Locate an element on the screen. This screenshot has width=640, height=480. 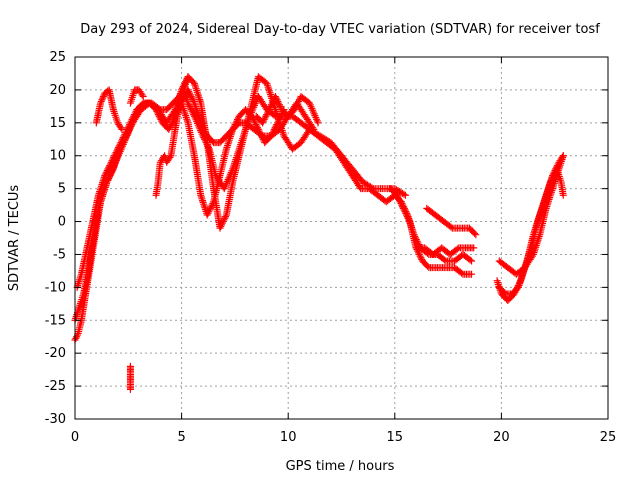
y-axis-label: SDTVAR / TECUs is located at coordinates (14, 238).